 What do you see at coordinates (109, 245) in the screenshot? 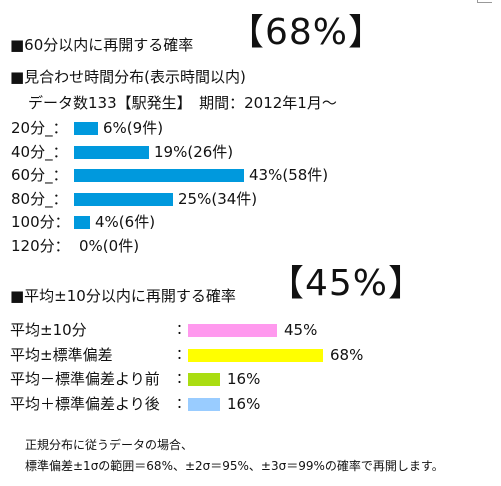
I see `dist-value-label: 0%(0件)` at bounding box center [109, 245].